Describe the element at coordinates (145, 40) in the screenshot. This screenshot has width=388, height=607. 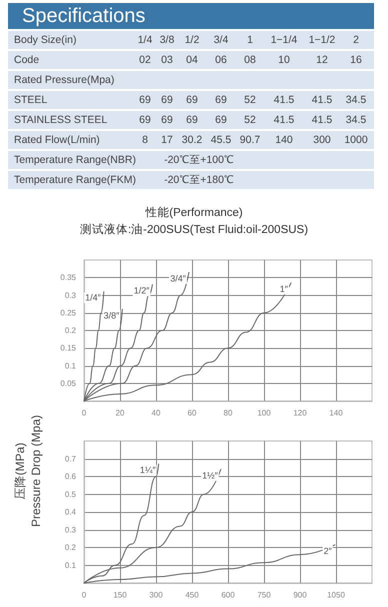
I see `text: 1/4` at that location.